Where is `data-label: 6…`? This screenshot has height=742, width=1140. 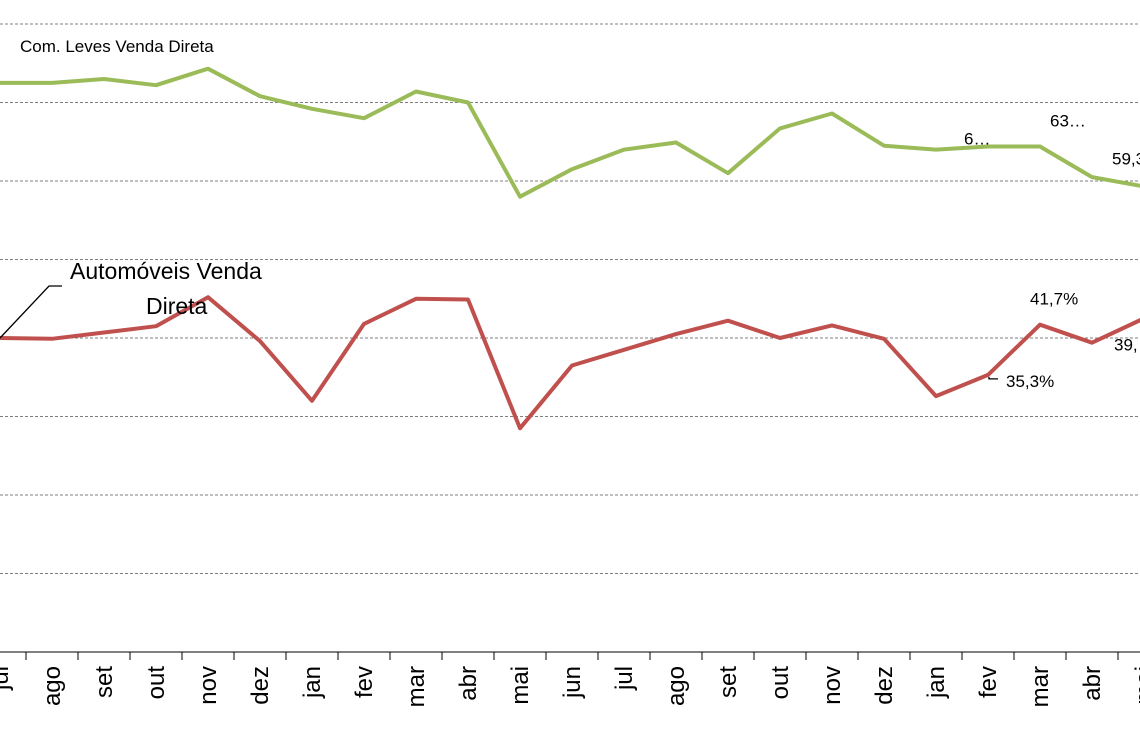 data-label: 6… is located at coordinates (977, 138).